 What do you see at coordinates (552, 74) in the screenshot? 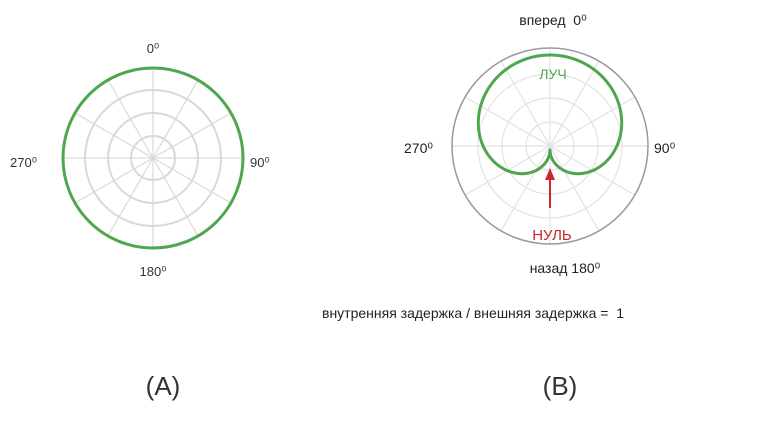
I see `beam-label: ЛУЧ` at bounding box center [552, 74].